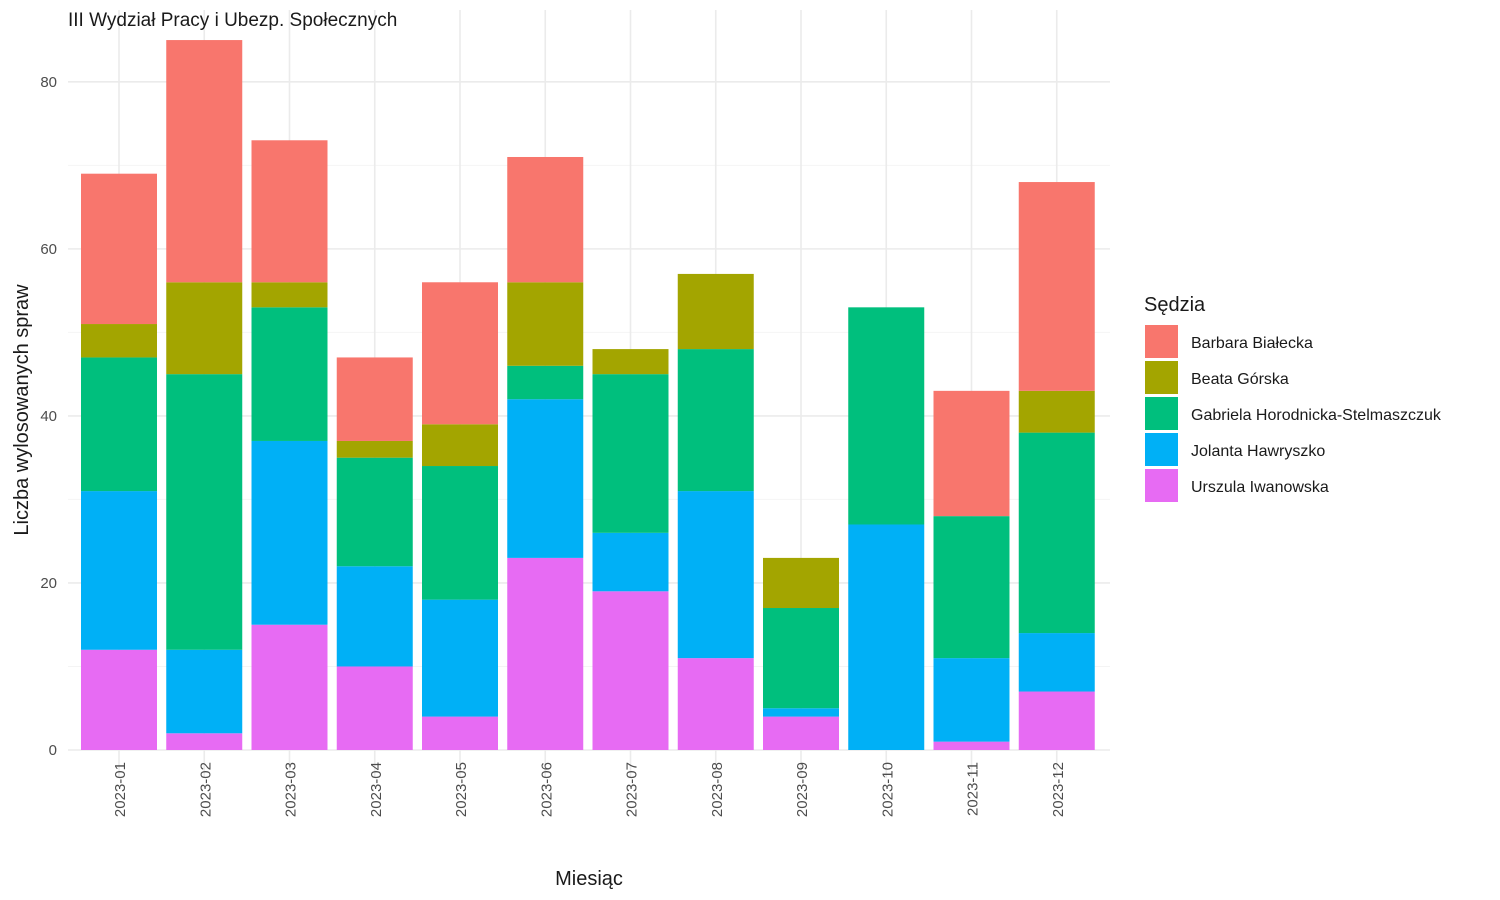 The width and height of the screenshot is (1500, 900). I want to click on x-tick-label: 2023-02, so click(205, 789).